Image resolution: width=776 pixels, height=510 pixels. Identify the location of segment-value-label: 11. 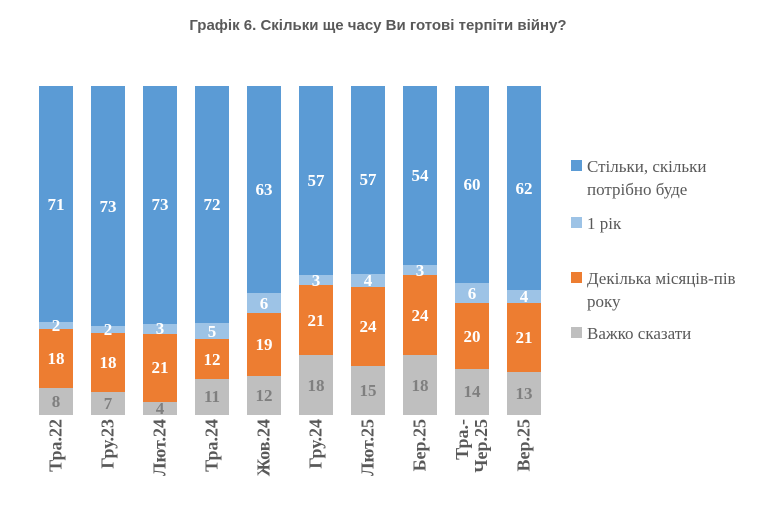
(212, 397).